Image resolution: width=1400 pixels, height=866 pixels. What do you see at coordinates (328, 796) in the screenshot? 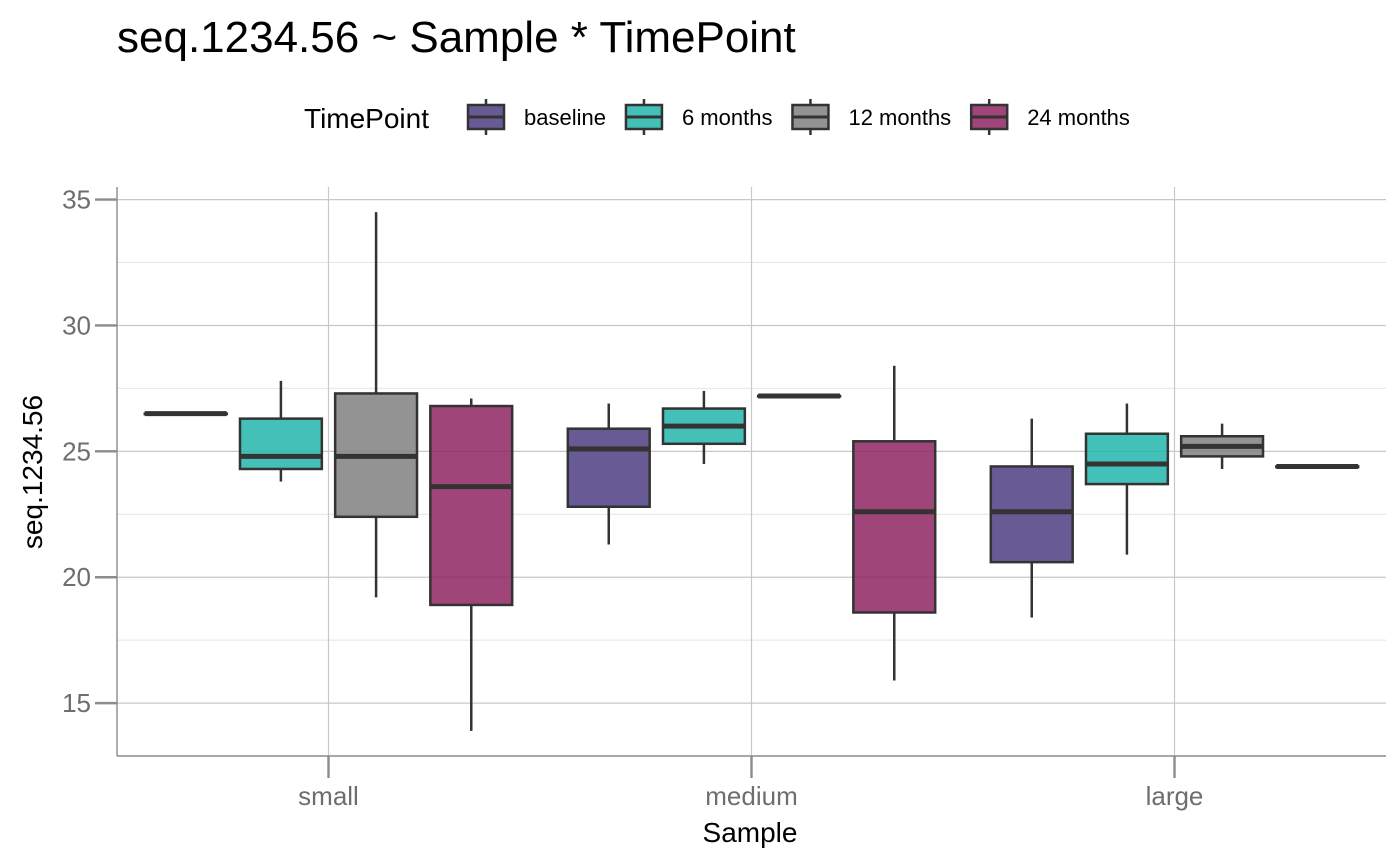
I see `x-tick-label: small` at bounding box center [328, 796].